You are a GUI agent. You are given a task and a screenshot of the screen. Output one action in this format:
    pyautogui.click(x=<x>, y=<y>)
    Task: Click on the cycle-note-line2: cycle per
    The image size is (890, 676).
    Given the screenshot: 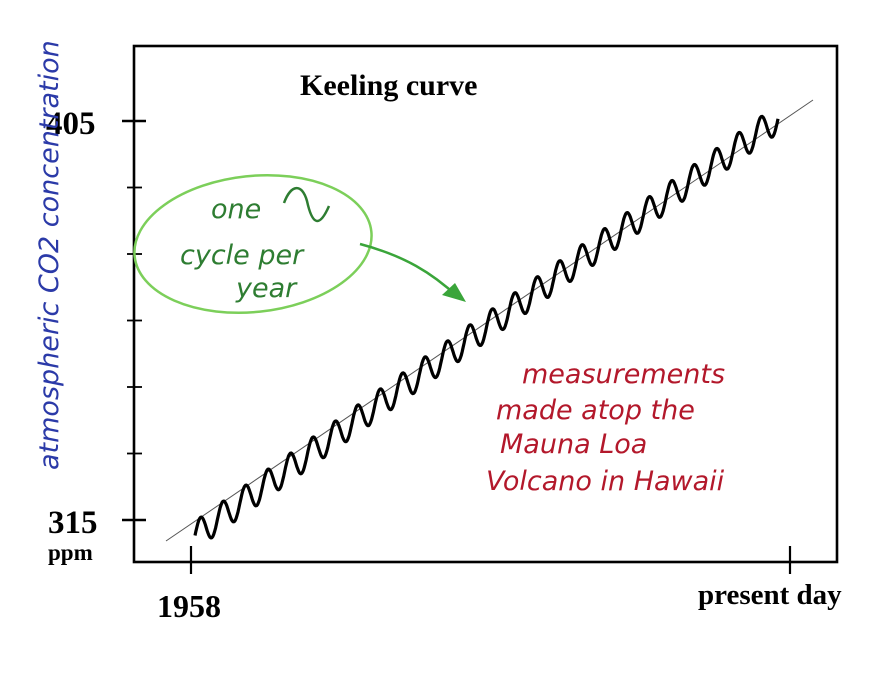 What is the action you would take?
    pyautogui.click(x=242, y=255)
    